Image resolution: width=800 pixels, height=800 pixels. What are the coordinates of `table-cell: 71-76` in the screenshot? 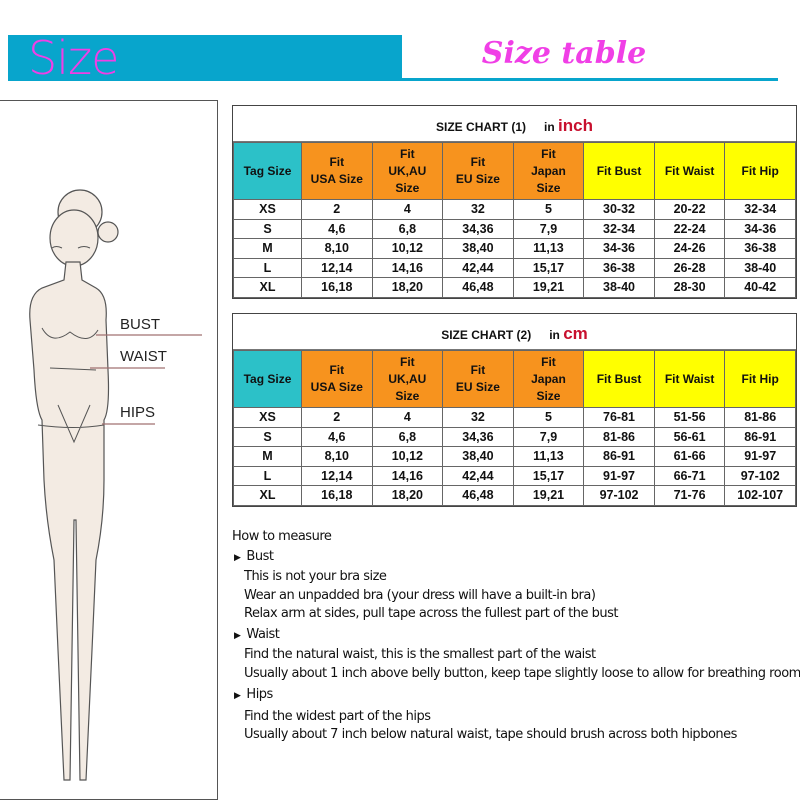 It's located at (689, 495).